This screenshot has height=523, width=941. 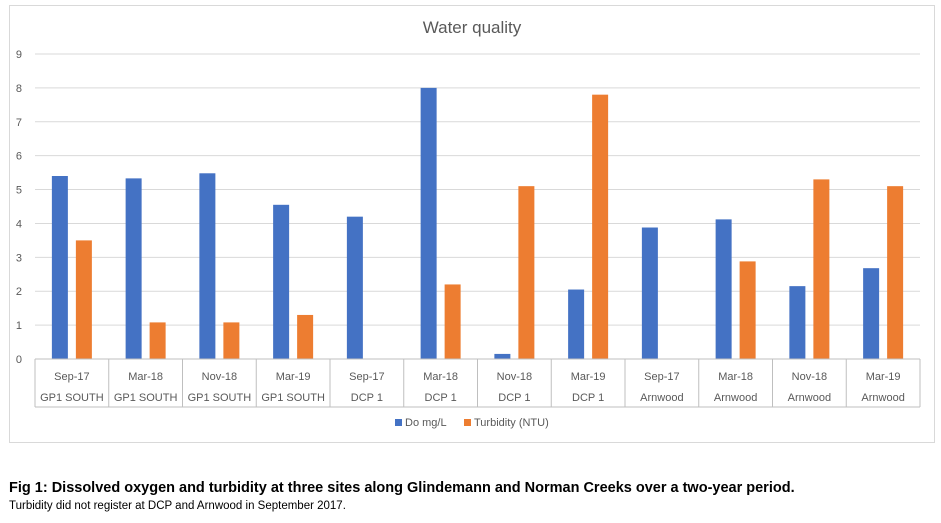 I want to click on y-tick-label: 5, so click(x=19, y=191).